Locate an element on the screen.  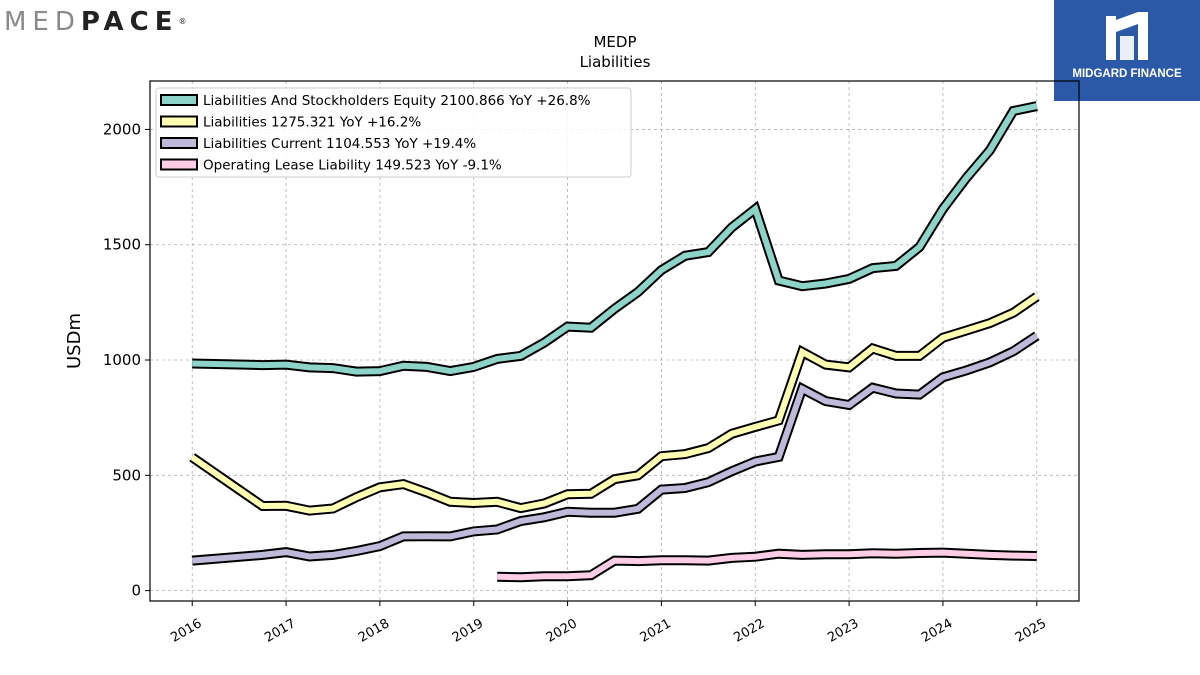
x-tick-label: 2025 is located at coordinates (1031, 631).